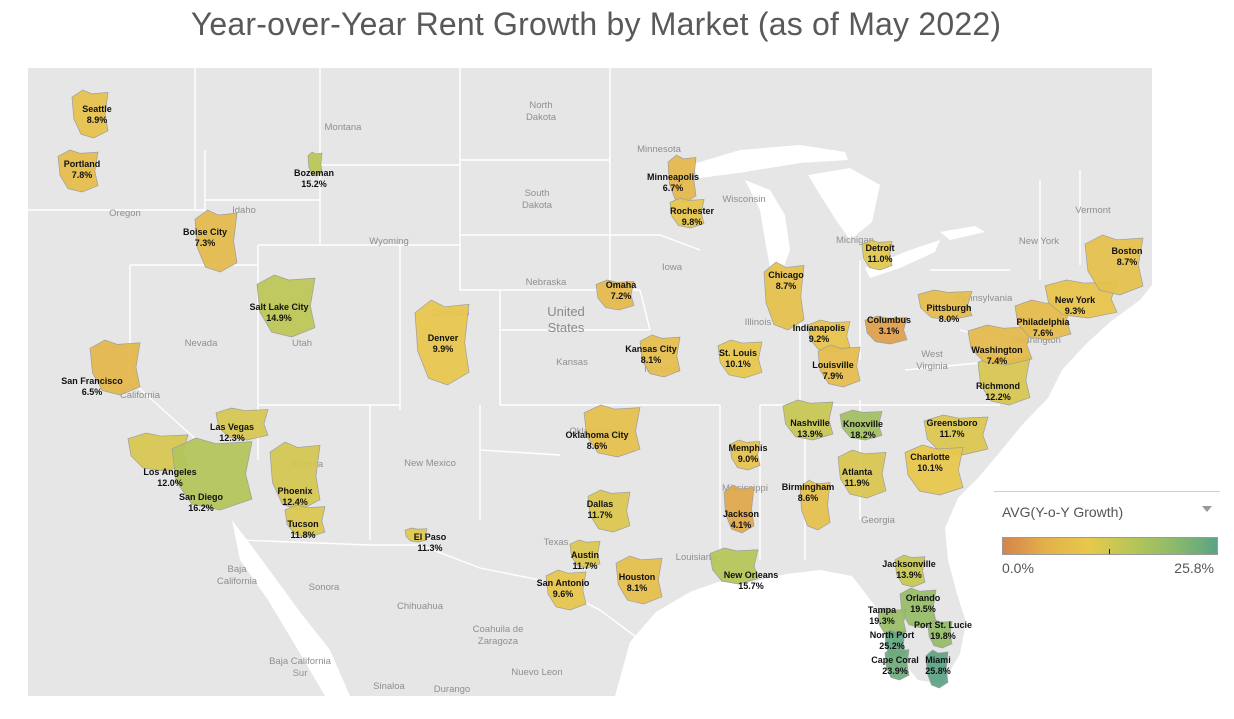 The width and height of the screenshot is (1234, 719). I want to click on legend-min-label: 0.0%, so click(1018, 568).